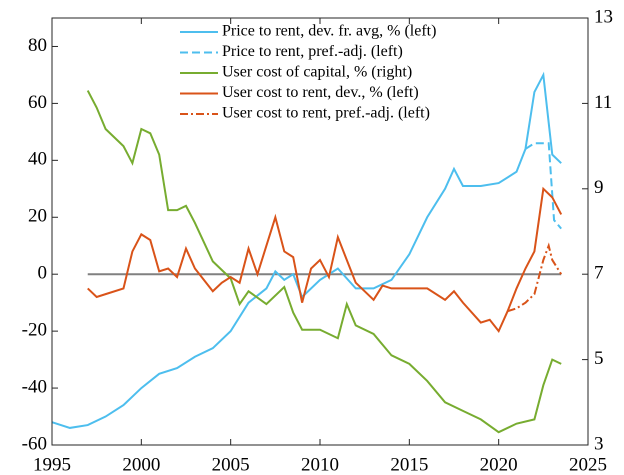 This screenshot has height=475, width=624. Describe the element at coordinates (599, 273) in the screenshot. I see `y2-tick-label: 7` at that location.